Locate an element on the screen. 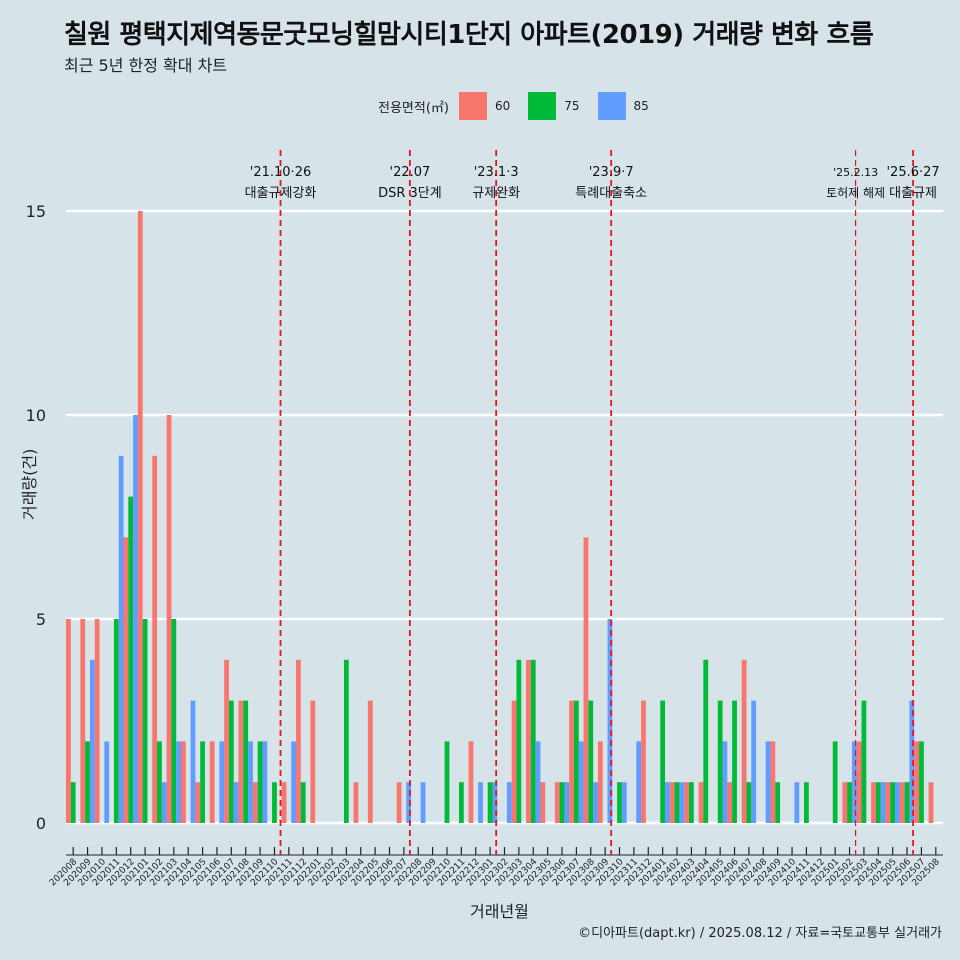 The height and width of the screenshot is (960, 960). event-label: 토허제 해제 is located at coordinates (855, 193).